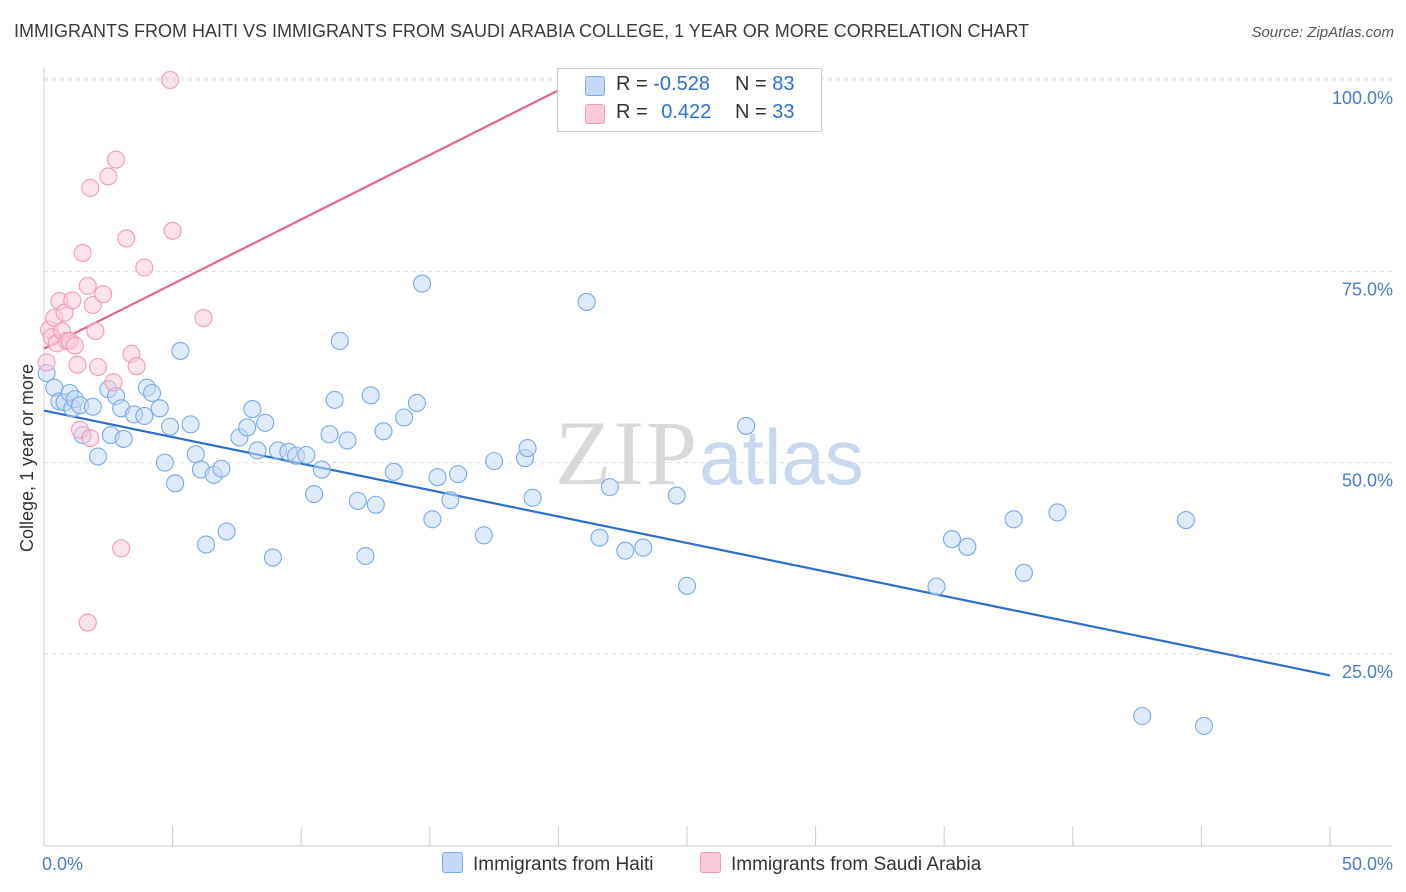 The width and height of the screenshot is (1406, 892). I want to click on watermark: ZIPatlas, so click(709, 453).